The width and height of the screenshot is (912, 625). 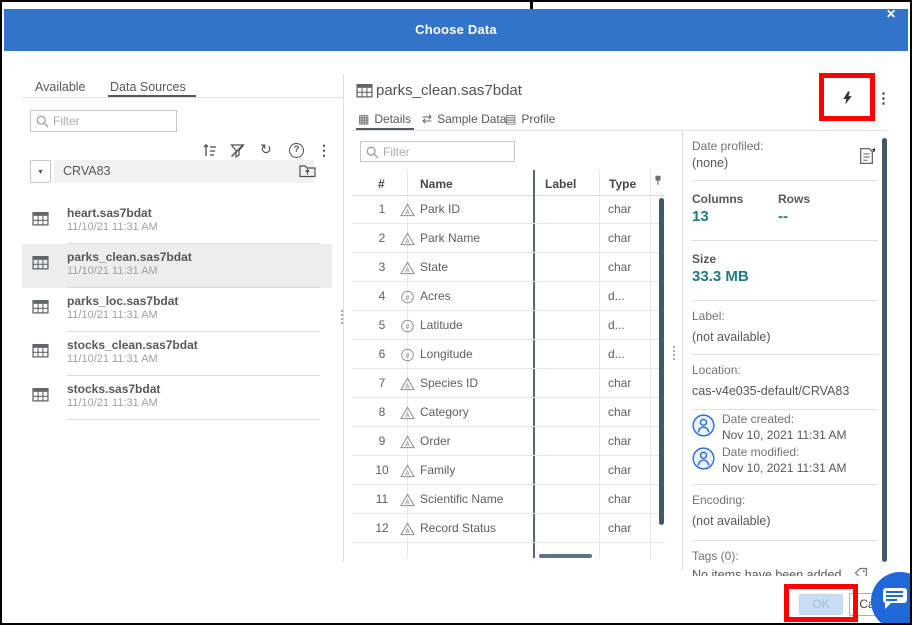 I want to click on folder-up-icon, so click(x=307, y=170).